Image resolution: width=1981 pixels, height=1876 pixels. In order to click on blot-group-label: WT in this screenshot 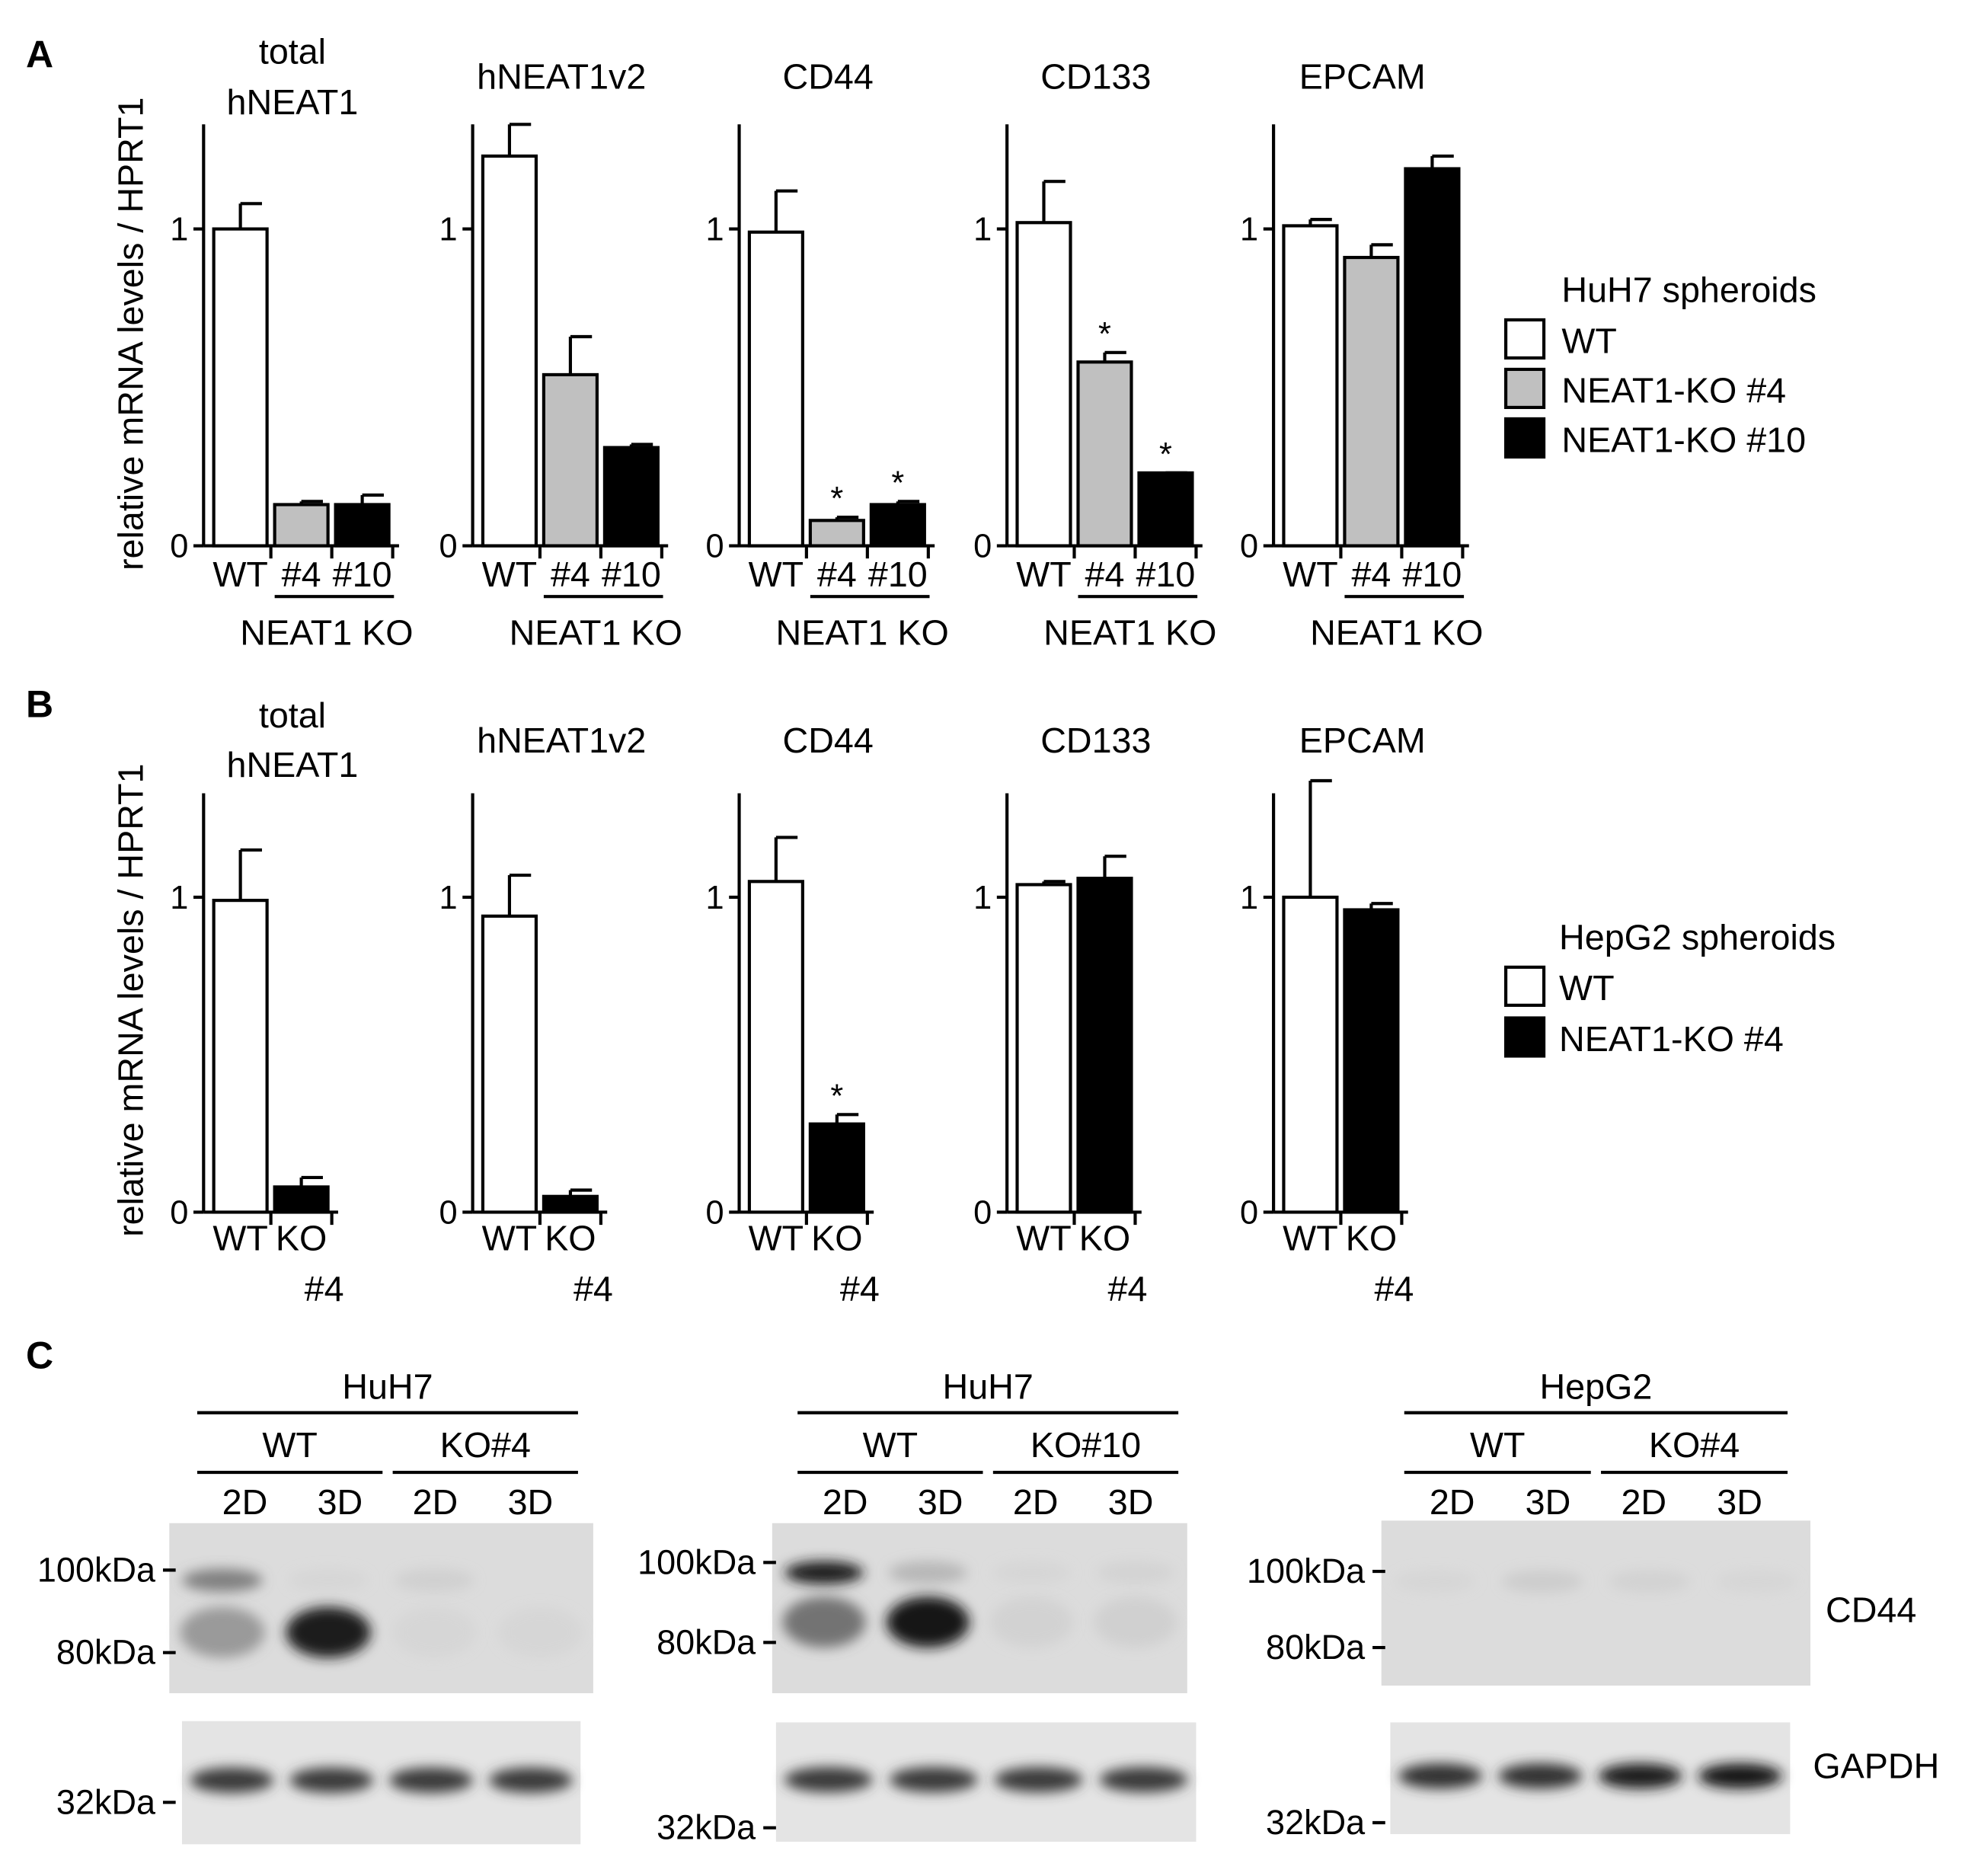, I will do `click(1498, 1445)`.